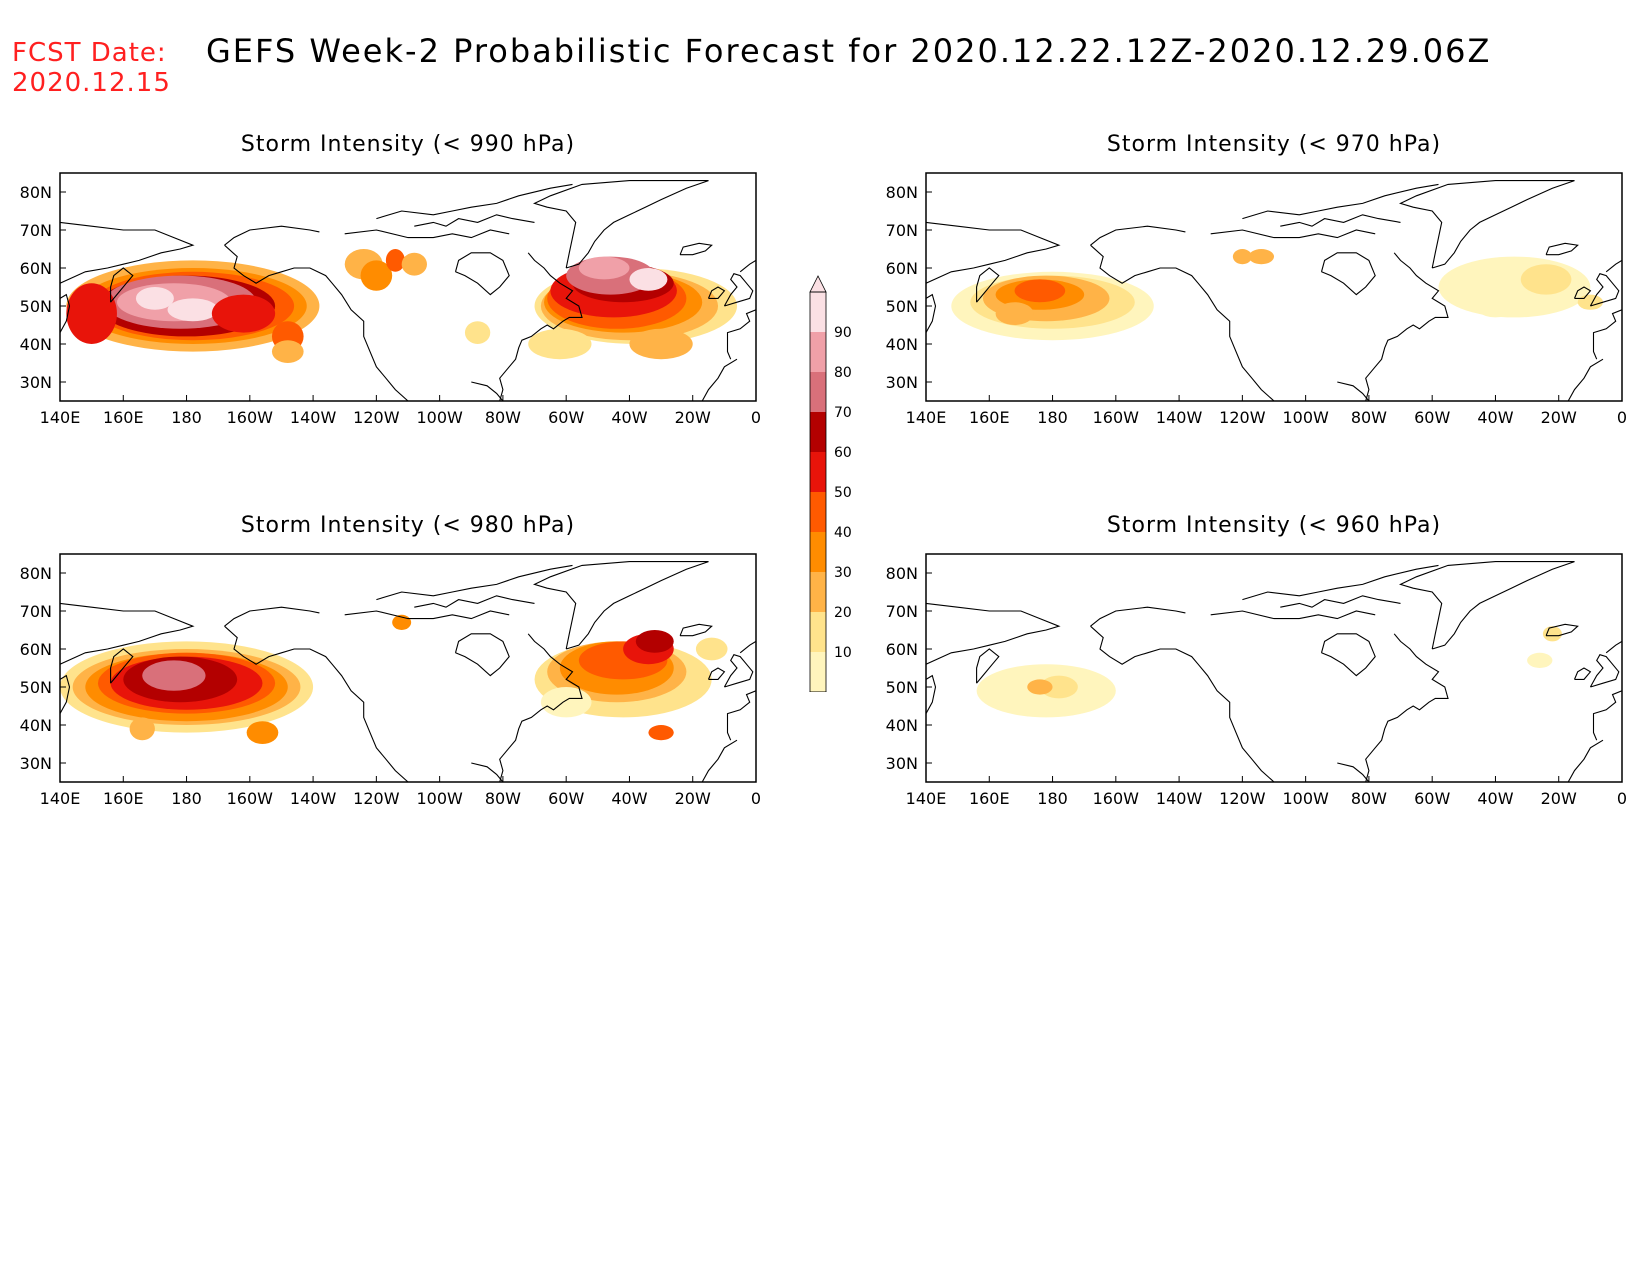 The height and width of the screenshot is (1275, 1650). What do you see at coordinates (402, 306) in the screenshot?
I see `probability-field` at bounding box center [402, 306].